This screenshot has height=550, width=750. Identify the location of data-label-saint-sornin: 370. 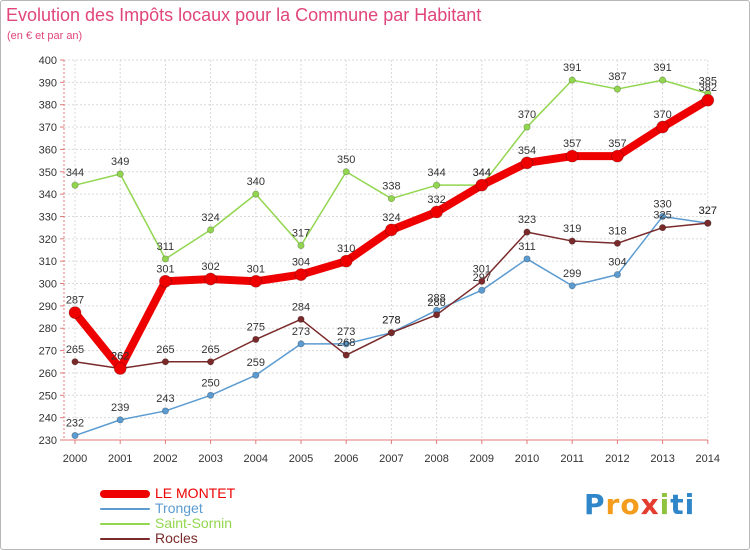
(527, 115).